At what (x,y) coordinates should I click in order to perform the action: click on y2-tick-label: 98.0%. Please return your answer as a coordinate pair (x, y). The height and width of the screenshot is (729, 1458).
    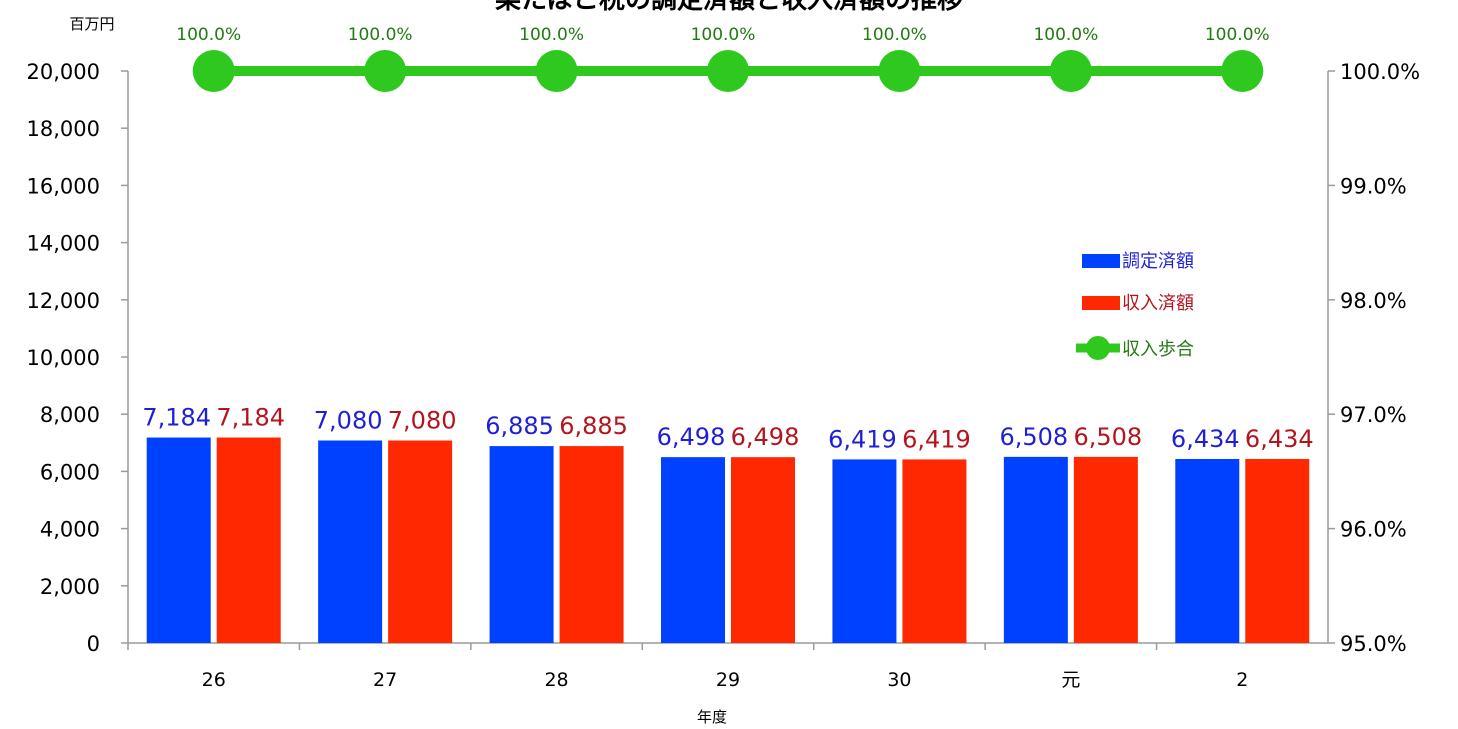
    Looking at the image, I should click on (1373, 301).